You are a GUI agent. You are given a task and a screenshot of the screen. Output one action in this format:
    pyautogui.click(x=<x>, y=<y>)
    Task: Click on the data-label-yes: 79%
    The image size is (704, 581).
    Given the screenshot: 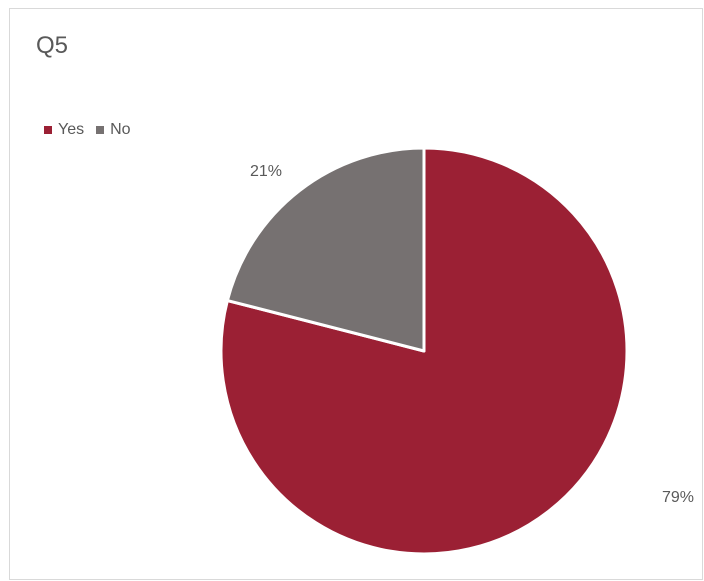 What is the action you would take?
    pyautogui.click(x=678, y=497)
    